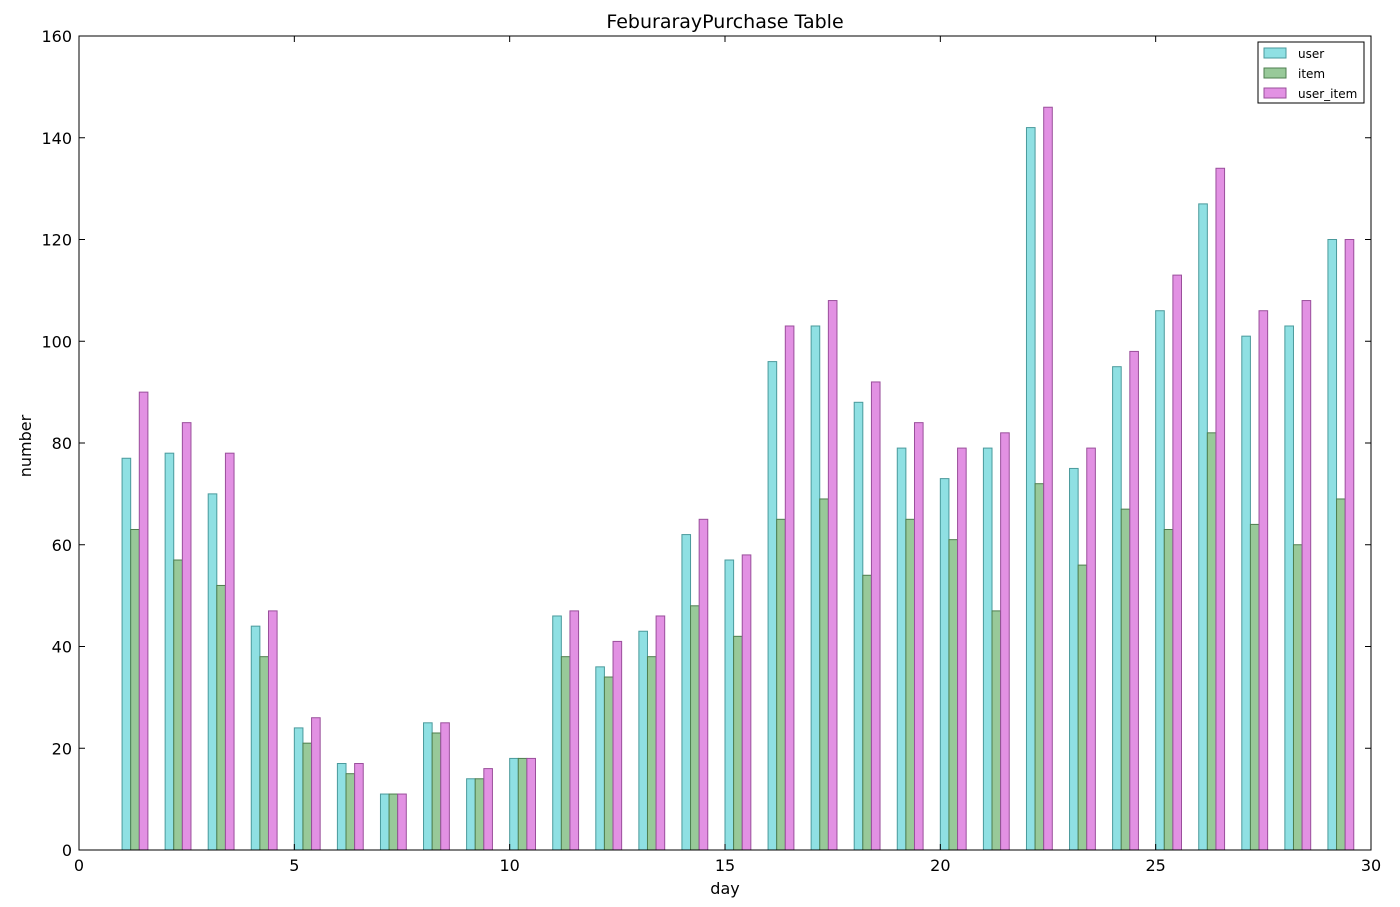 The height and width of the screenshot is (907, 1400). What do you see at coordinates (1275, 53) in the screenshot?
I see `legend-swatch-user` at bounding box center [1275, 53].